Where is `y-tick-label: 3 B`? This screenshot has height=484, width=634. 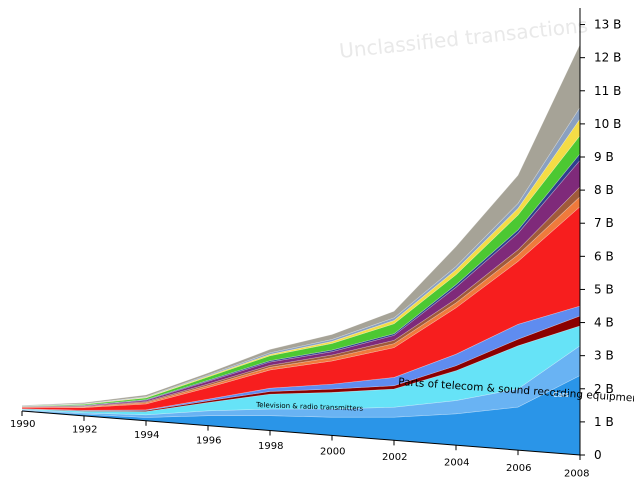 y-tick-label: 3 B is located at coordinates (604, 356).